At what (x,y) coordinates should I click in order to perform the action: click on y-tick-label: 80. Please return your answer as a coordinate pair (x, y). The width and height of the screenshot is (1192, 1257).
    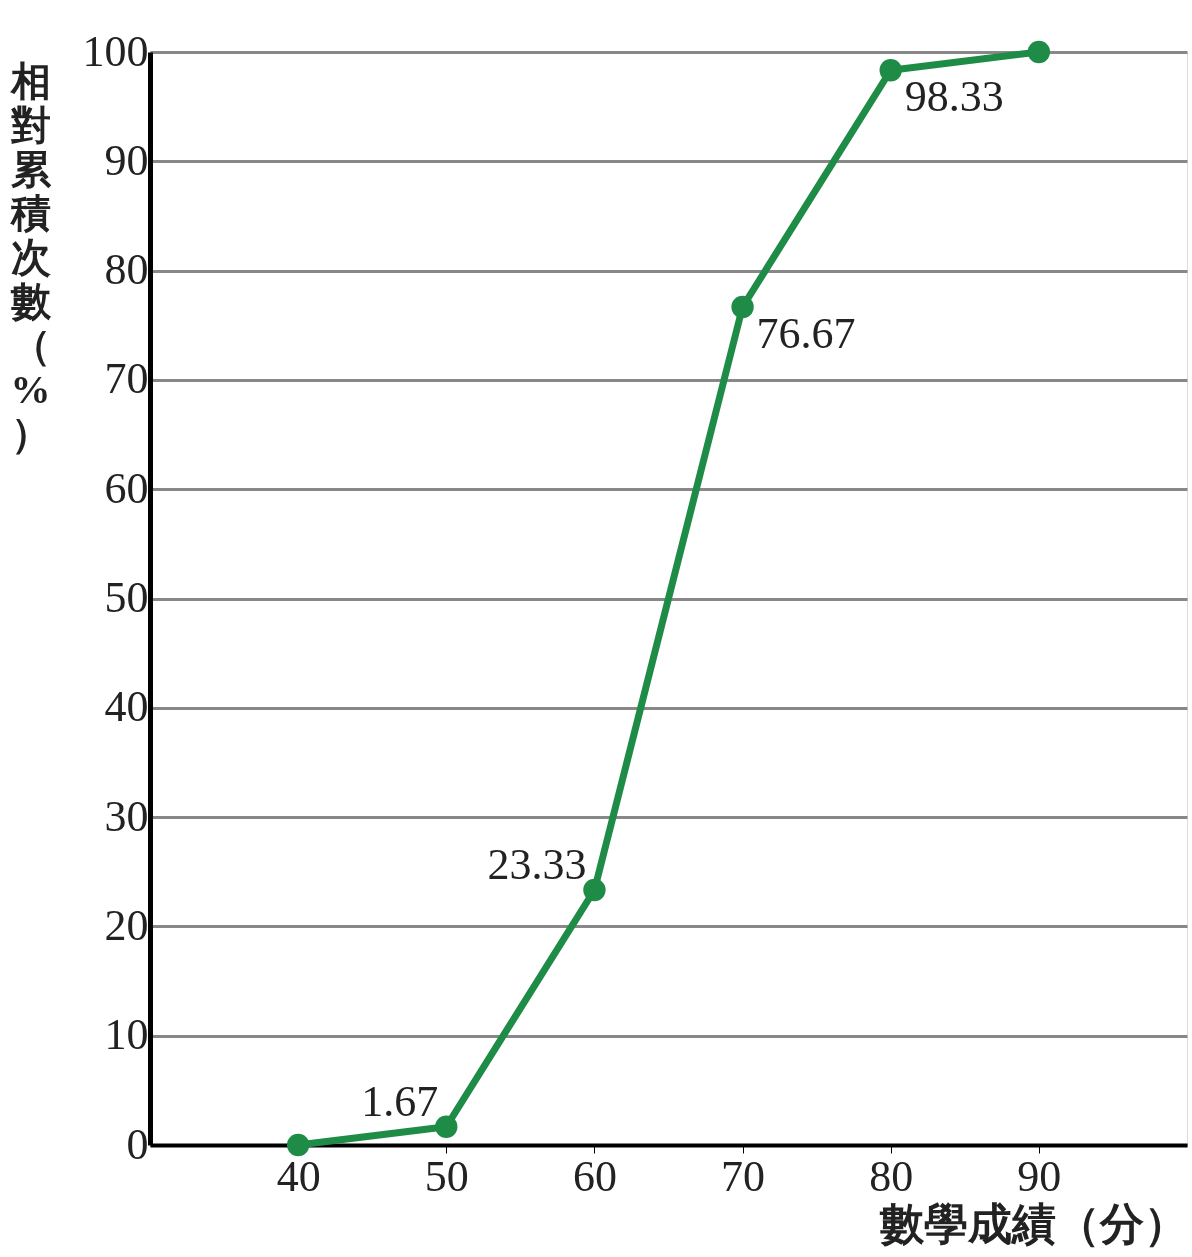
    Looking at the image, I should click on (126, 270).